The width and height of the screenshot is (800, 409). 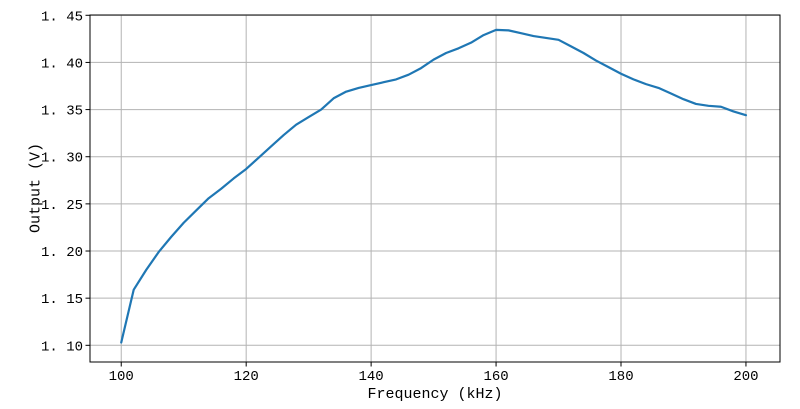 What do you see at coordinates (121, 377) in the screenshot?
I see `x-tick-label: 100` at bounding box center [121, 377].